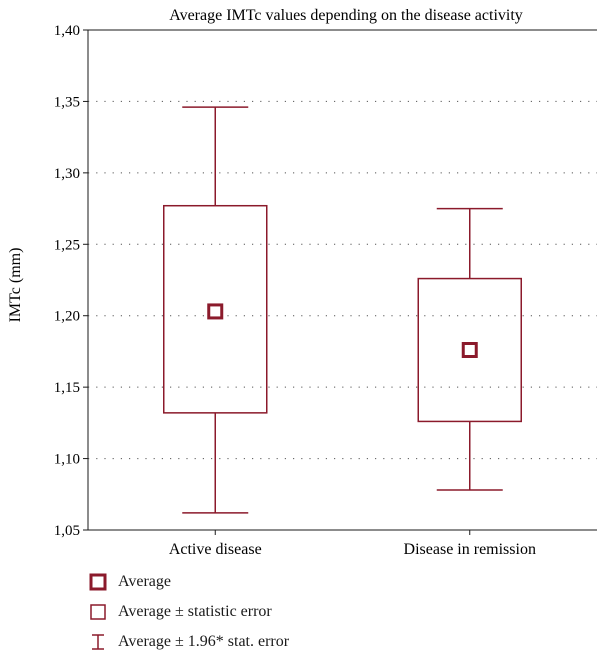 The width and height of the screenshot is (597, 659). Describe the element at coordinates (204, 641) in the screenshot. I see `legend-label: Average ± 1.96* stat. error` at that location.